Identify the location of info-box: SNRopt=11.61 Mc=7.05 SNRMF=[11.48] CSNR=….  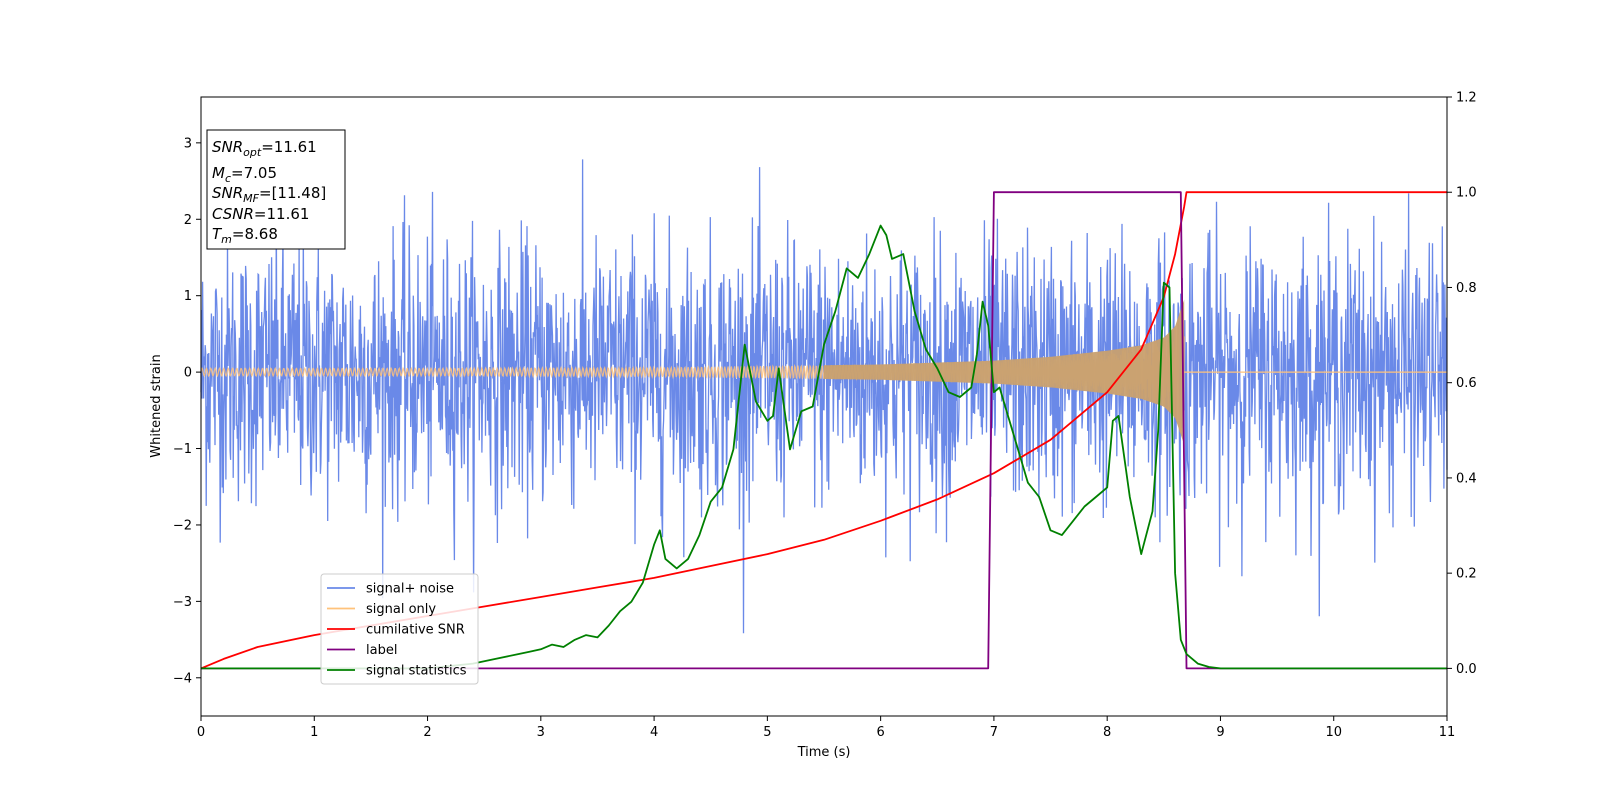
(276, 189).